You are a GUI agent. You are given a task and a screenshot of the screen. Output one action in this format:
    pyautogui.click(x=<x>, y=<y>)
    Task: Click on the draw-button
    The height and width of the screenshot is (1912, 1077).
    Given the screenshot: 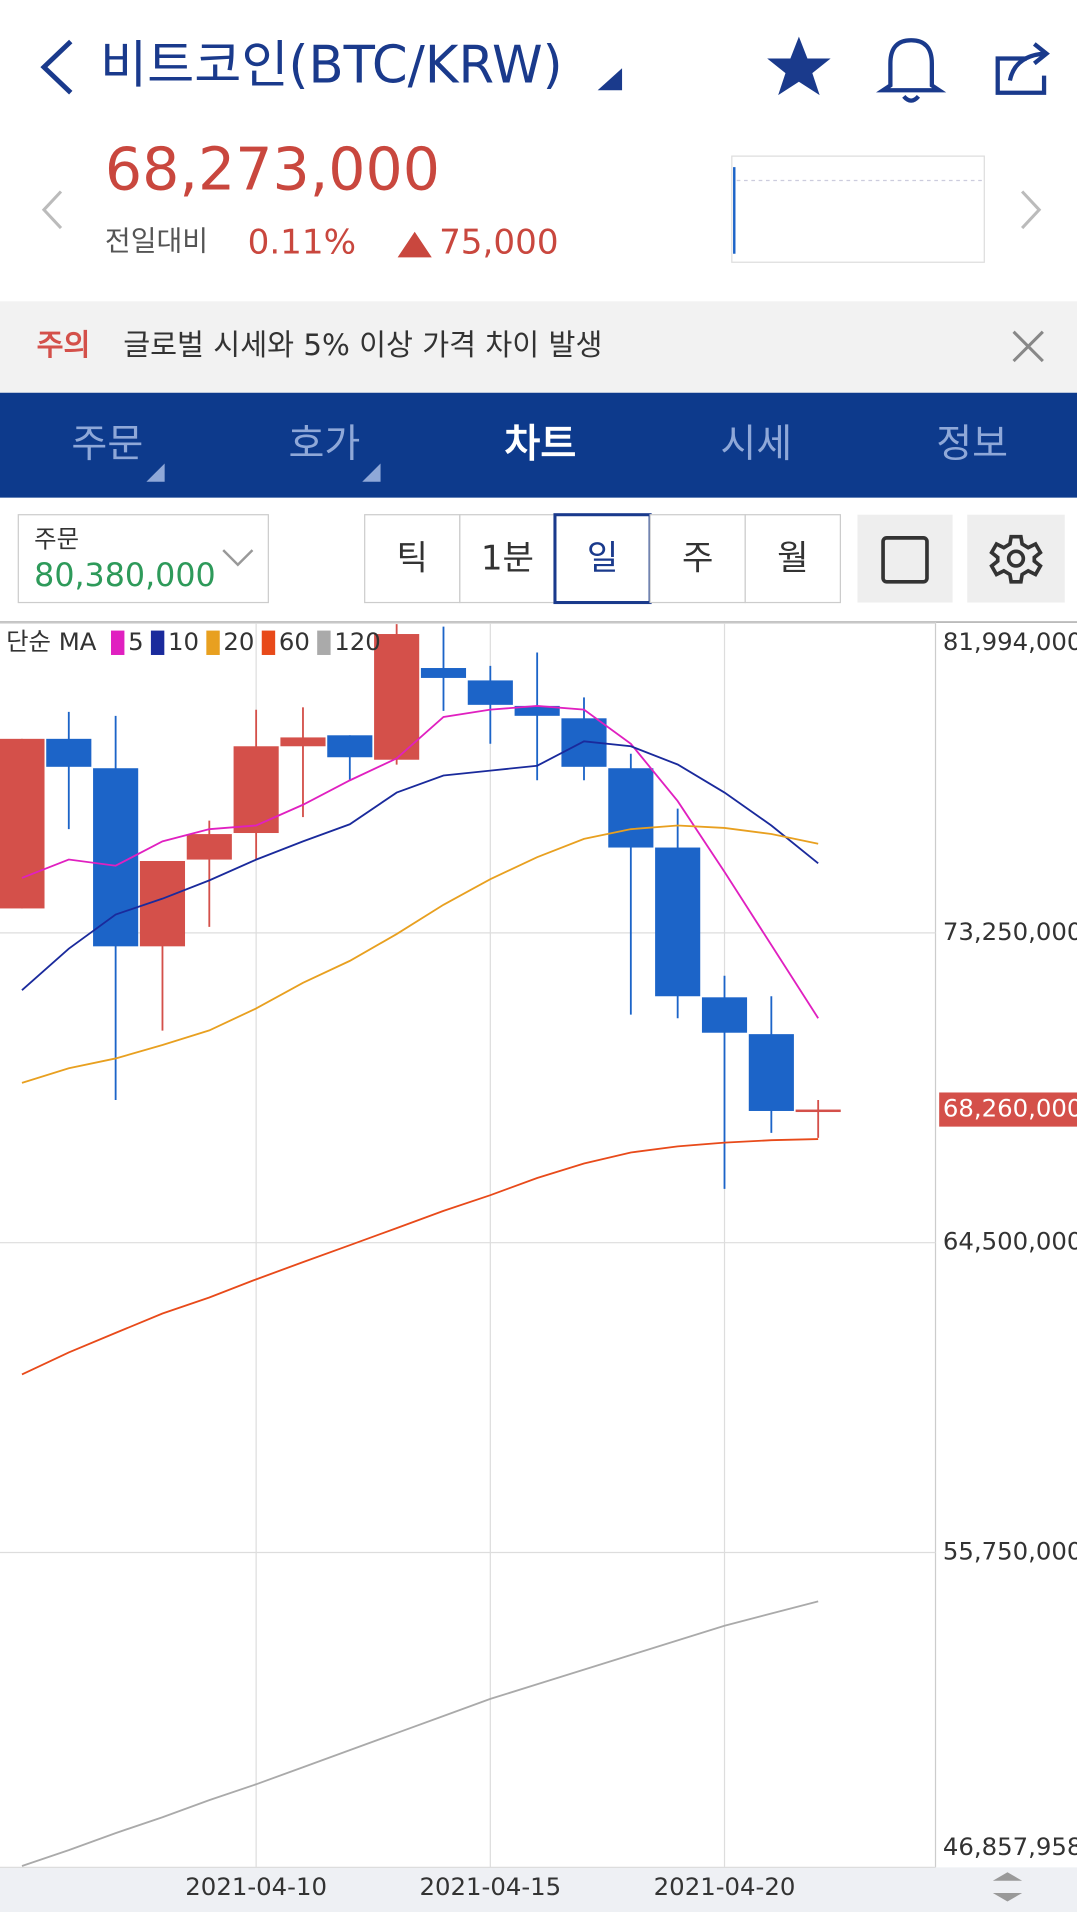 What is the action you would take?
    pyautogui.click(x=905, y=558)
    